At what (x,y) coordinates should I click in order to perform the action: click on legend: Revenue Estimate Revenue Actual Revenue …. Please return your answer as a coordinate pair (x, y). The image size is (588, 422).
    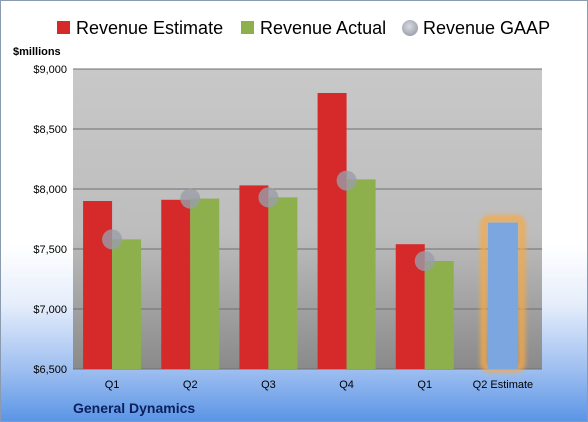
    Looking at the image, I should click on (303, 28).